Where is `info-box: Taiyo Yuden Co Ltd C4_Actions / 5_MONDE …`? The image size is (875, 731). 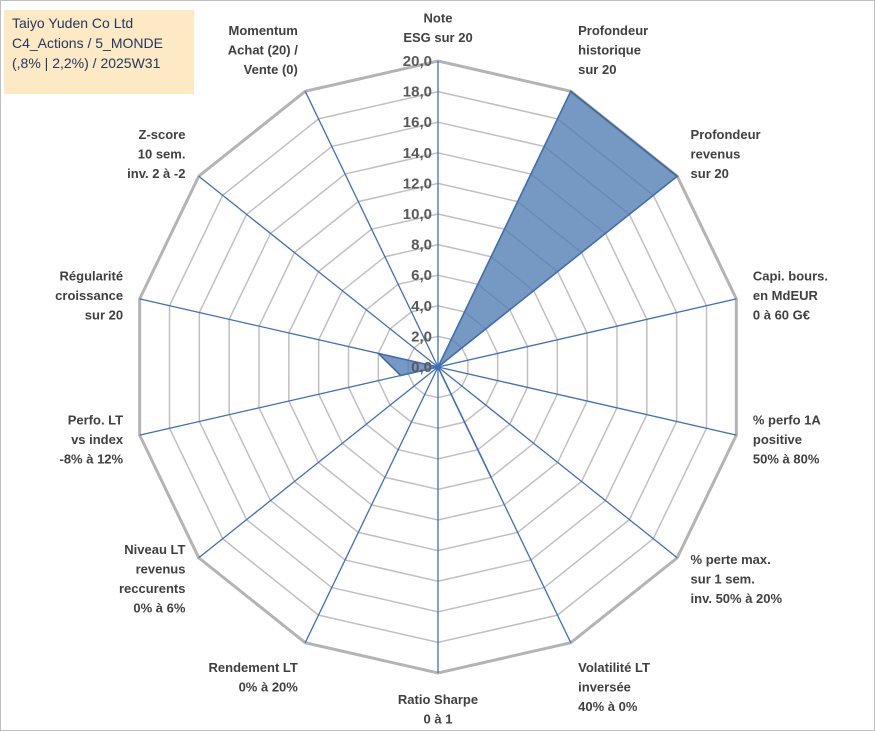
info-box: Taiyo Yuden Co Ltd C4_Actions / 5_MONDE … is located at coordinates (99, 52).